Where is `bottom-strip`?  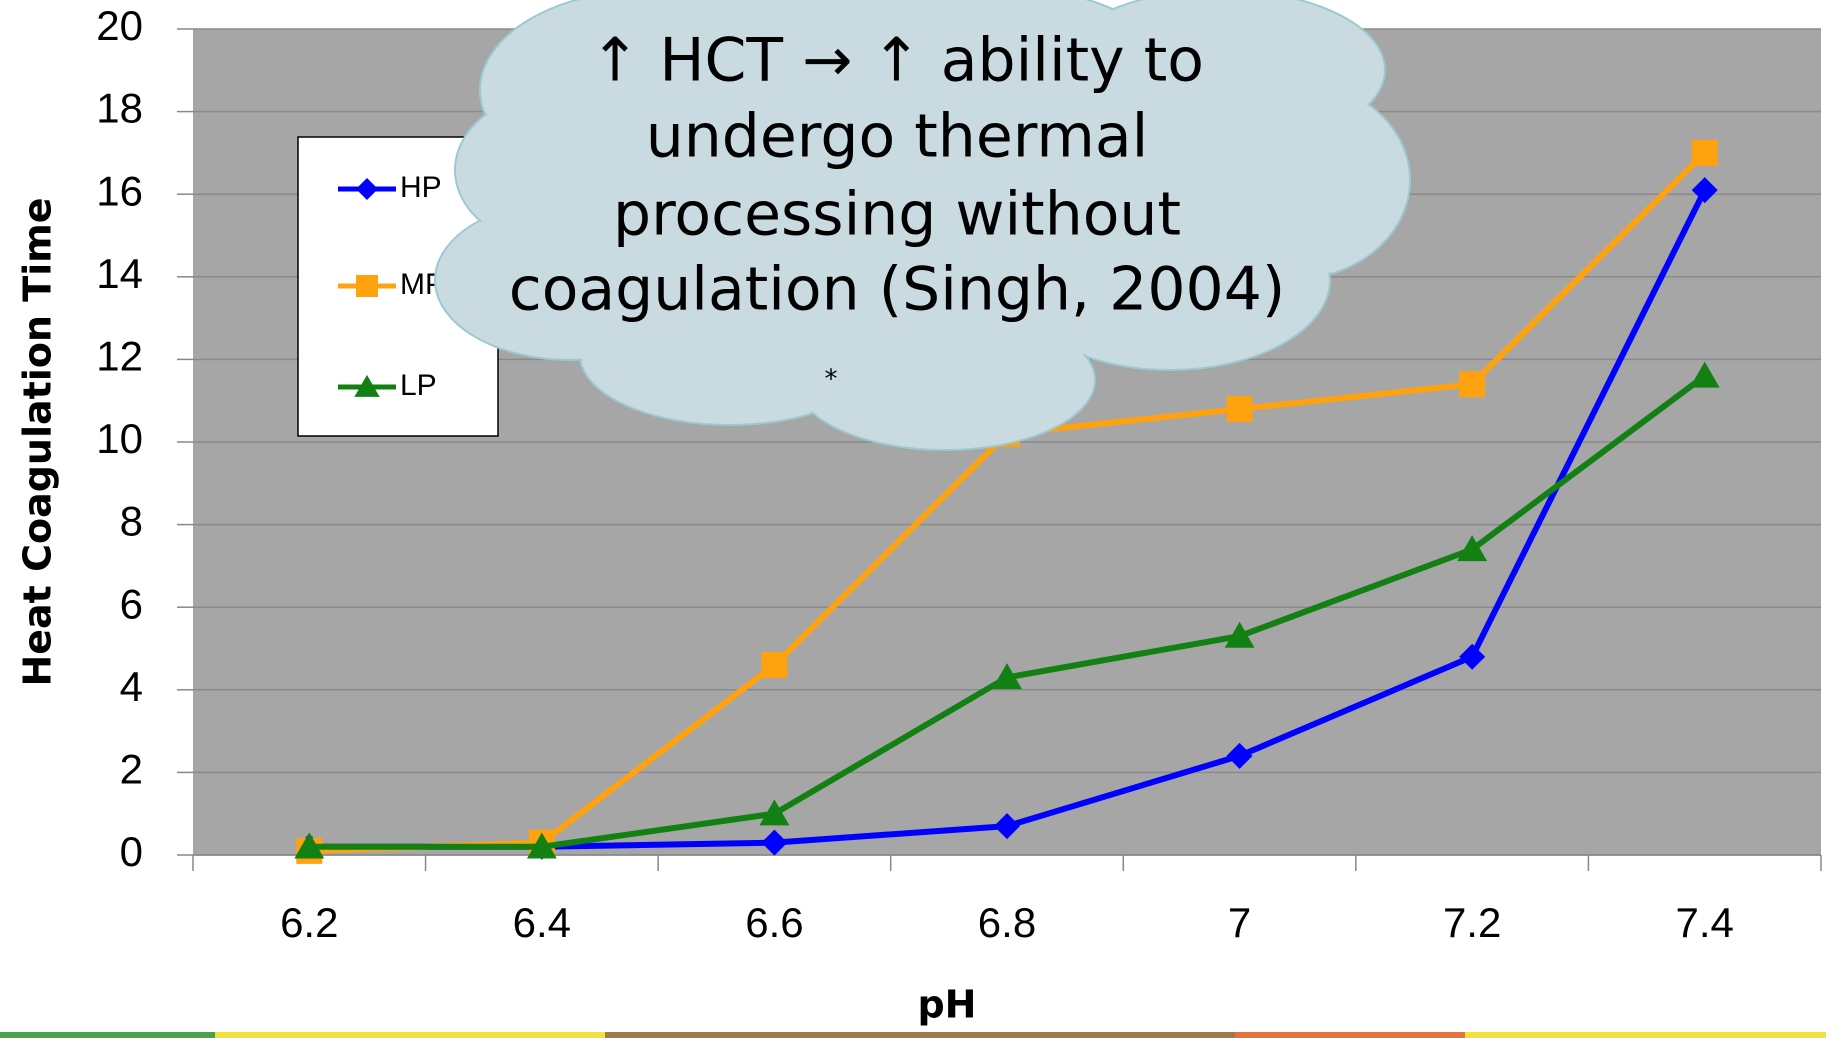 bottom-strip is located at coordinates (913, 1035).